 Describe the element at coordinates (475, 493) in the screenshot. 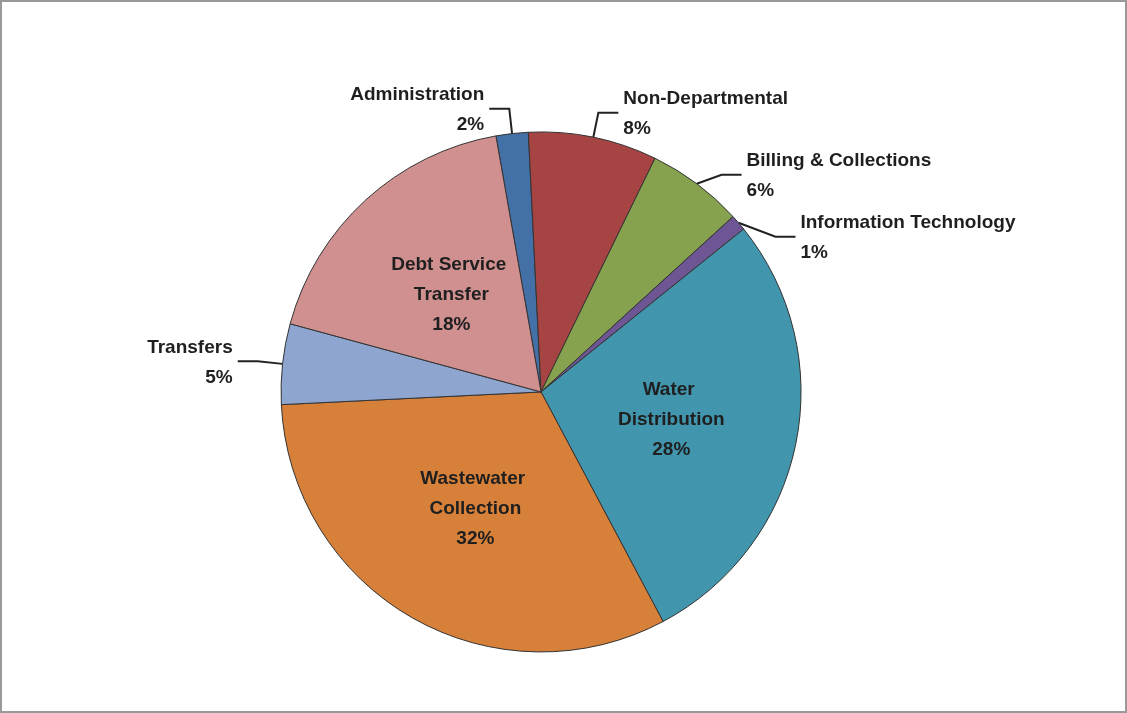

I see `slice-label: Wastewater Collection` at that location.